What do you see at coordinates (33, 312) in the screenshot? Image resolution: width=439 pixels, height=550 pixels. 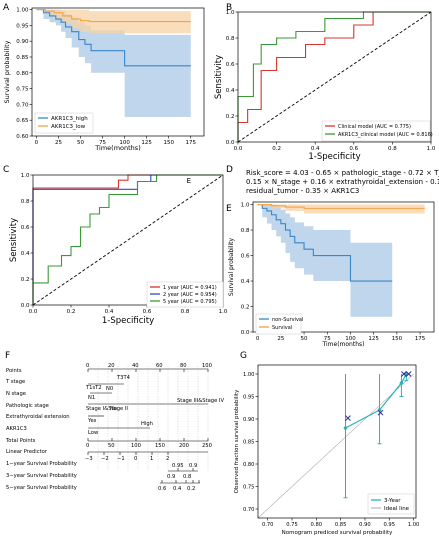 I see `c-x-tick-label-0: 0.0` at bounding box center [33, 312].